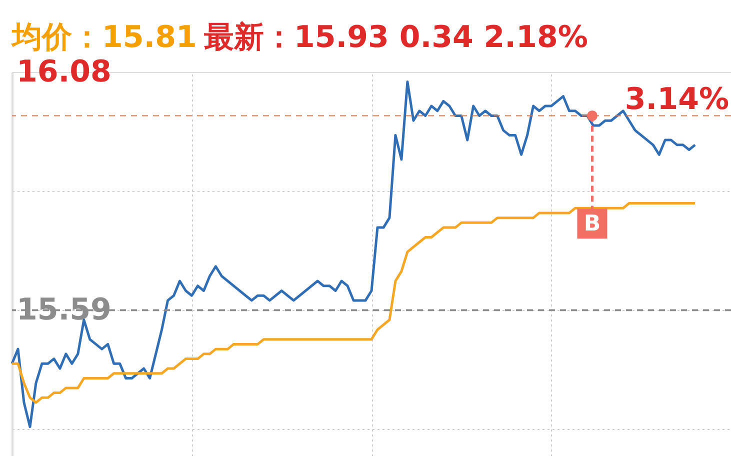 This screenshot has height=456, width=731. Describe the element at coordinates (64, 310) in the screenshot. I see `y-tick-label: 15.59` at that location.